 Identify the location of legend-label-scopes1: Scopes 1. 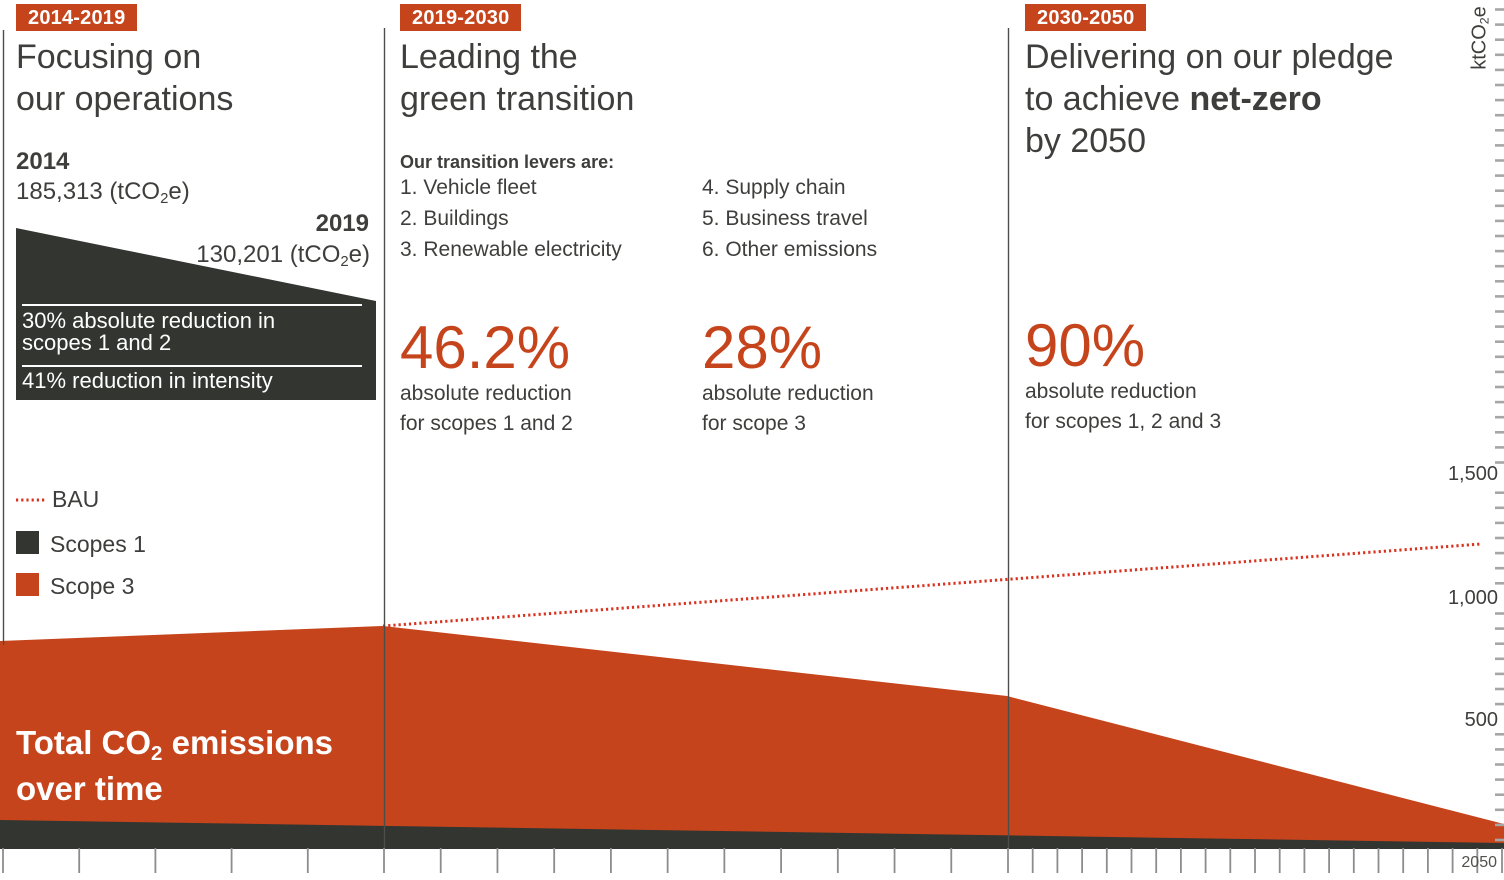
(98, 544).